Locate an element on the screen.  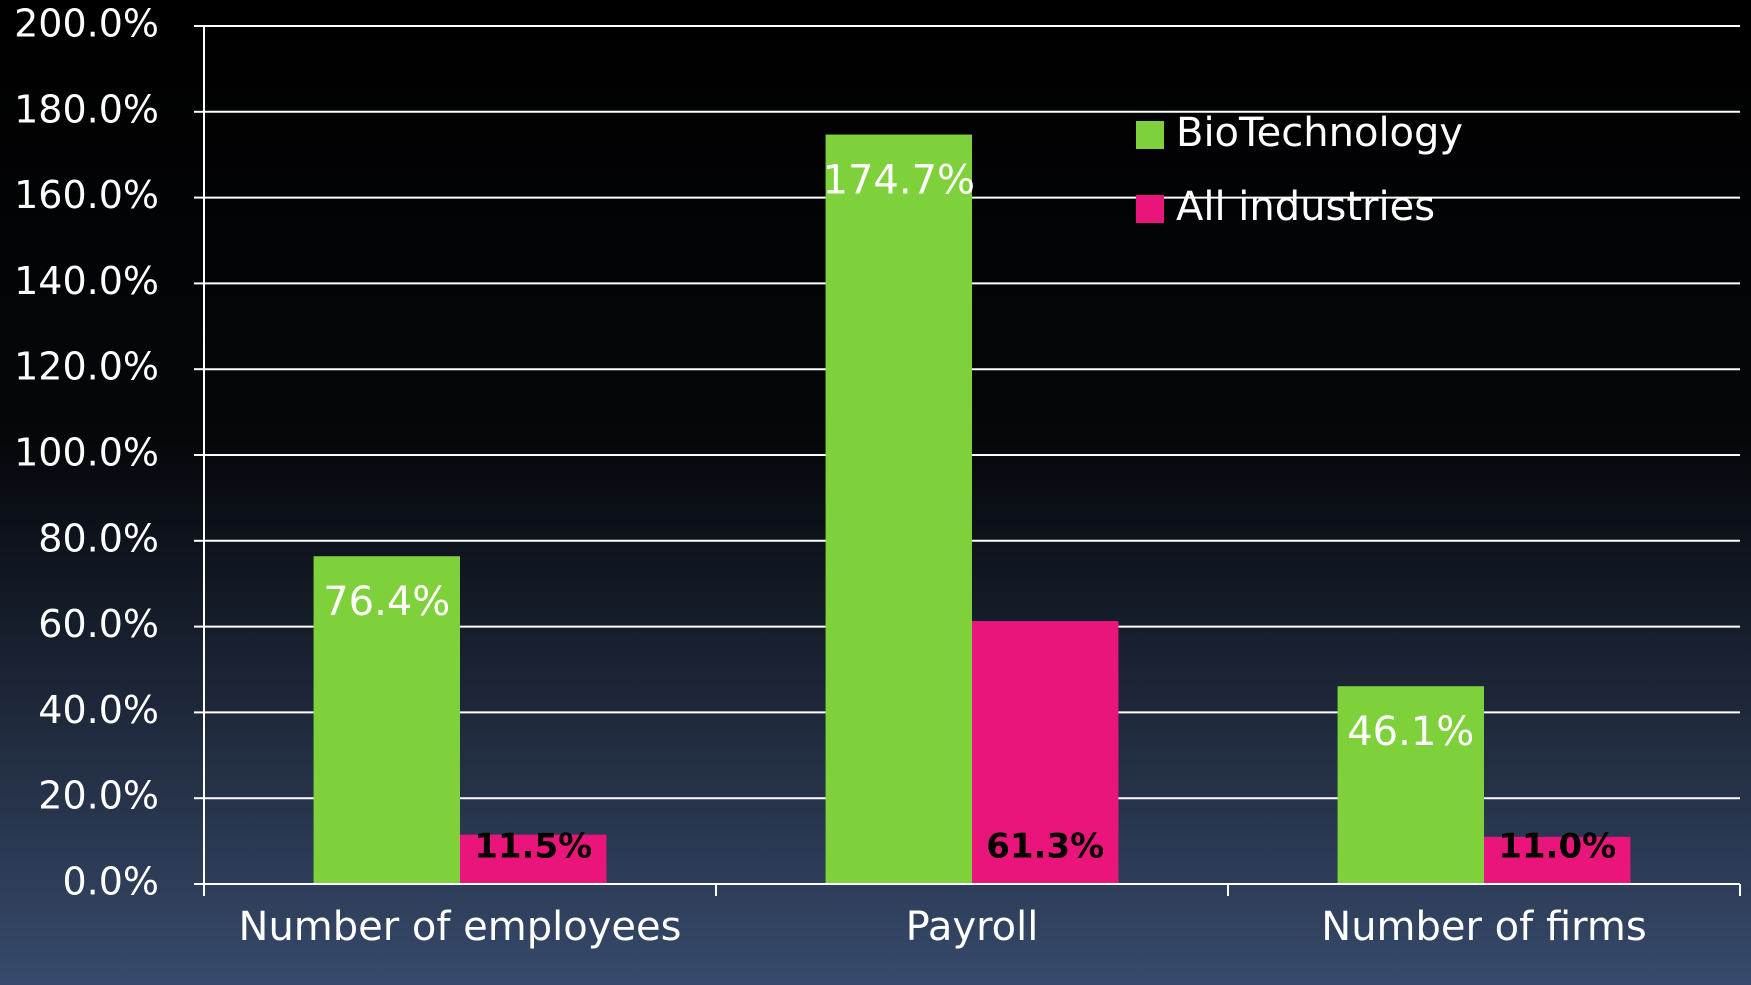
x-tick-label: Number of employees is located at coordinates (460, 927).